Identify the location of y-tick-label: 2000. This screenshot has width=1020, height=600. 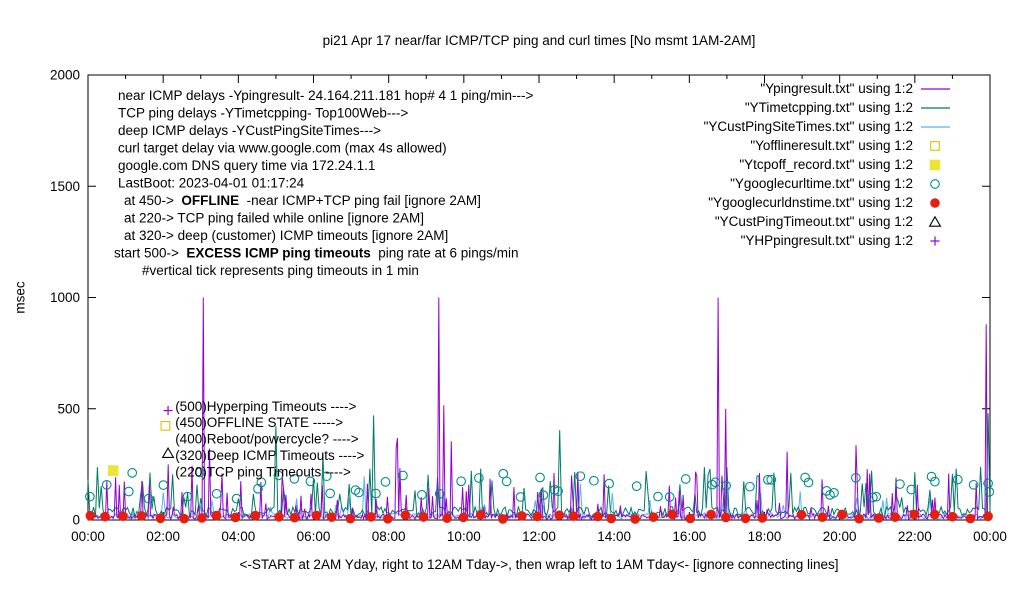
(65, 75).